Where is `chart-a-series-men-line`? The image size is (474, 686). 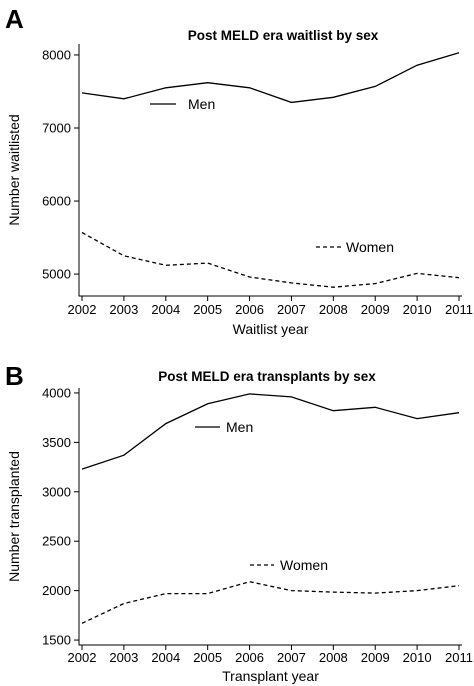
chart-a-series-men-line is located at coordinates (270, 78).